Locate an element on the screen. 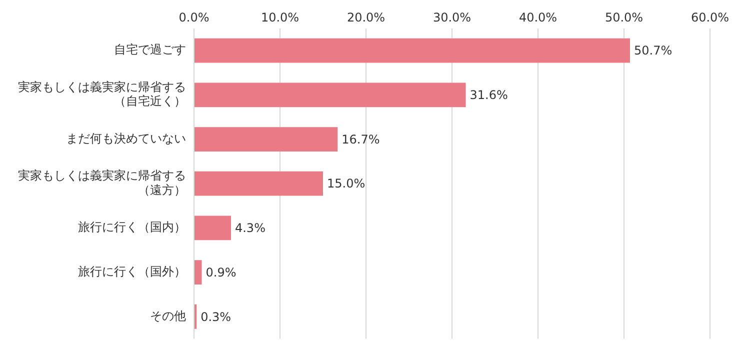 This screenshot has width=750, height=354. x-tick-label: 0.0% is located at coordinates (194, 17).